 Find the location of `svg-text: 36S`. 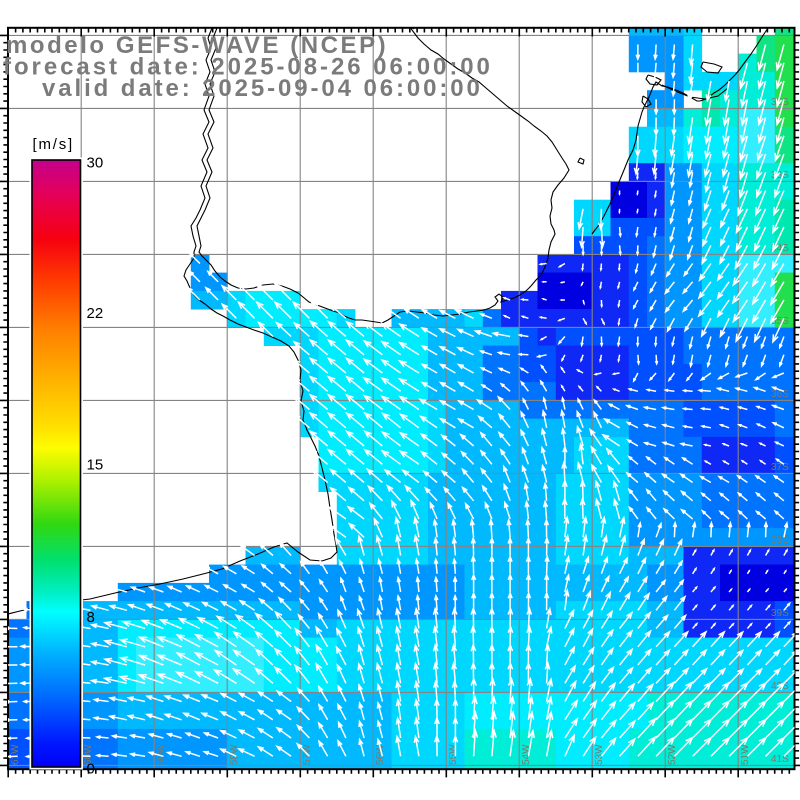

svg-text: 36S is located at coordinates (780, 394).